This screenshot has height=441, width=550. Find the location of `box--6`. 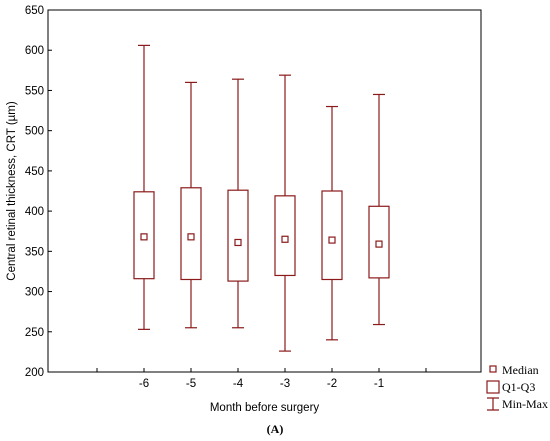

box--6 is located at coordinates (144, 187).